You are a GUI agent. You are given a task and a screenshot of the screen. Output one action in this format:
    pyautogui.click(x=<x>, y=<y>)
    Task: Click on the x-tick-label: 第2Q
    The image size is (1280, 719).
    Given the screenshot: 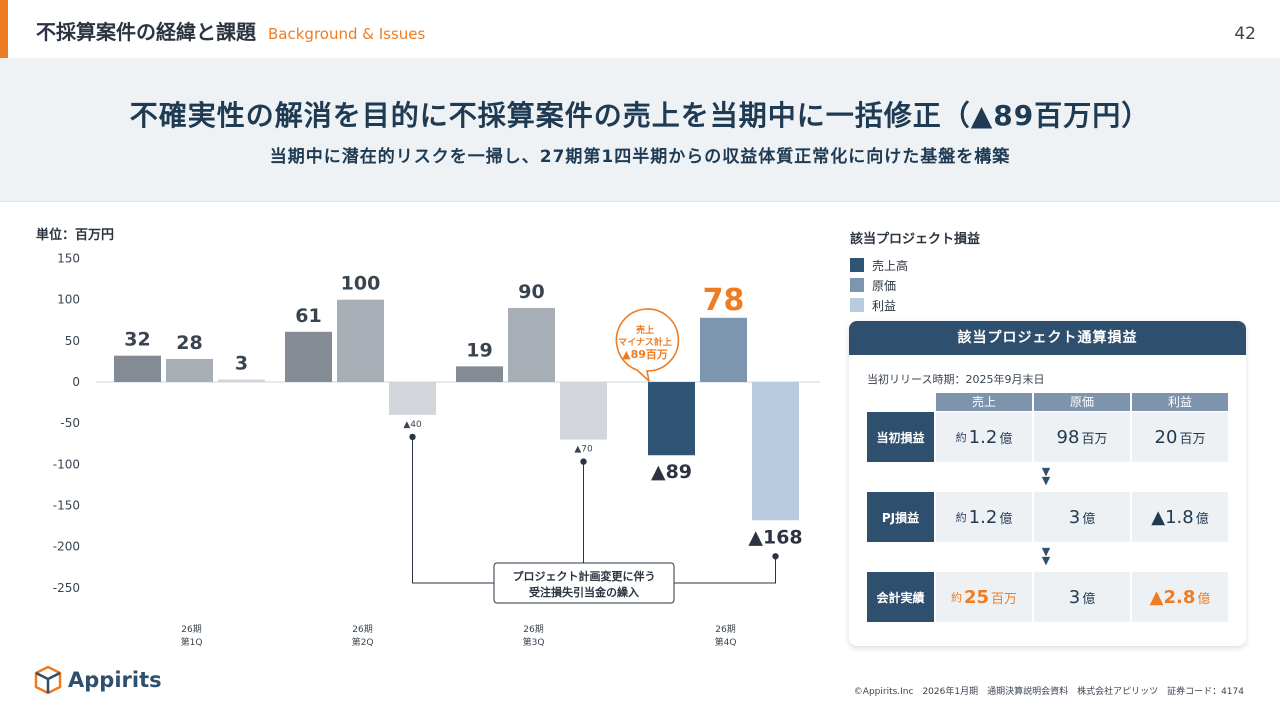 What is the action you would take?
    pyautogui.click(x=363, y=642)
    